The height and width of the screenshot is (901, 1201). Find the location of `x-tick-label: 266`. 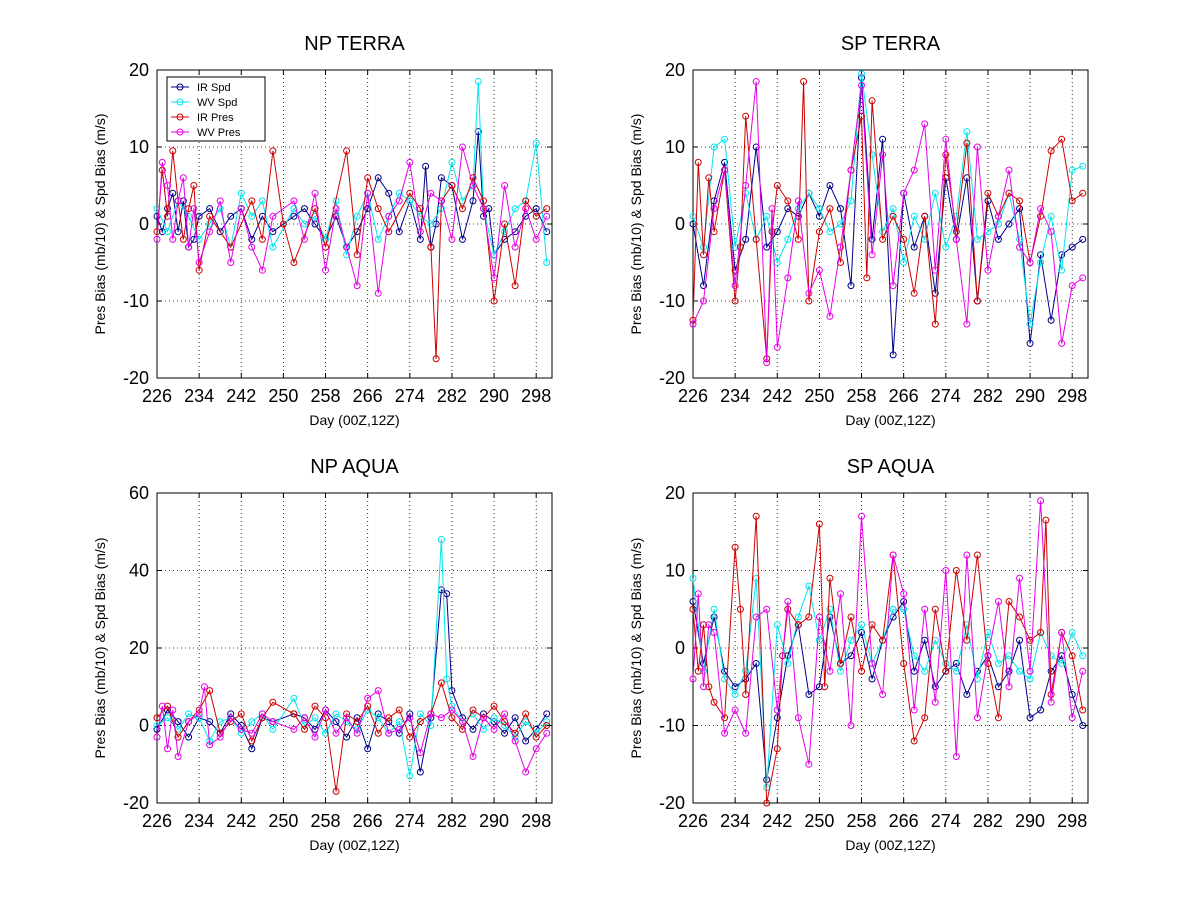

x-tick-label: 266 is located at coordinates (368, 396).